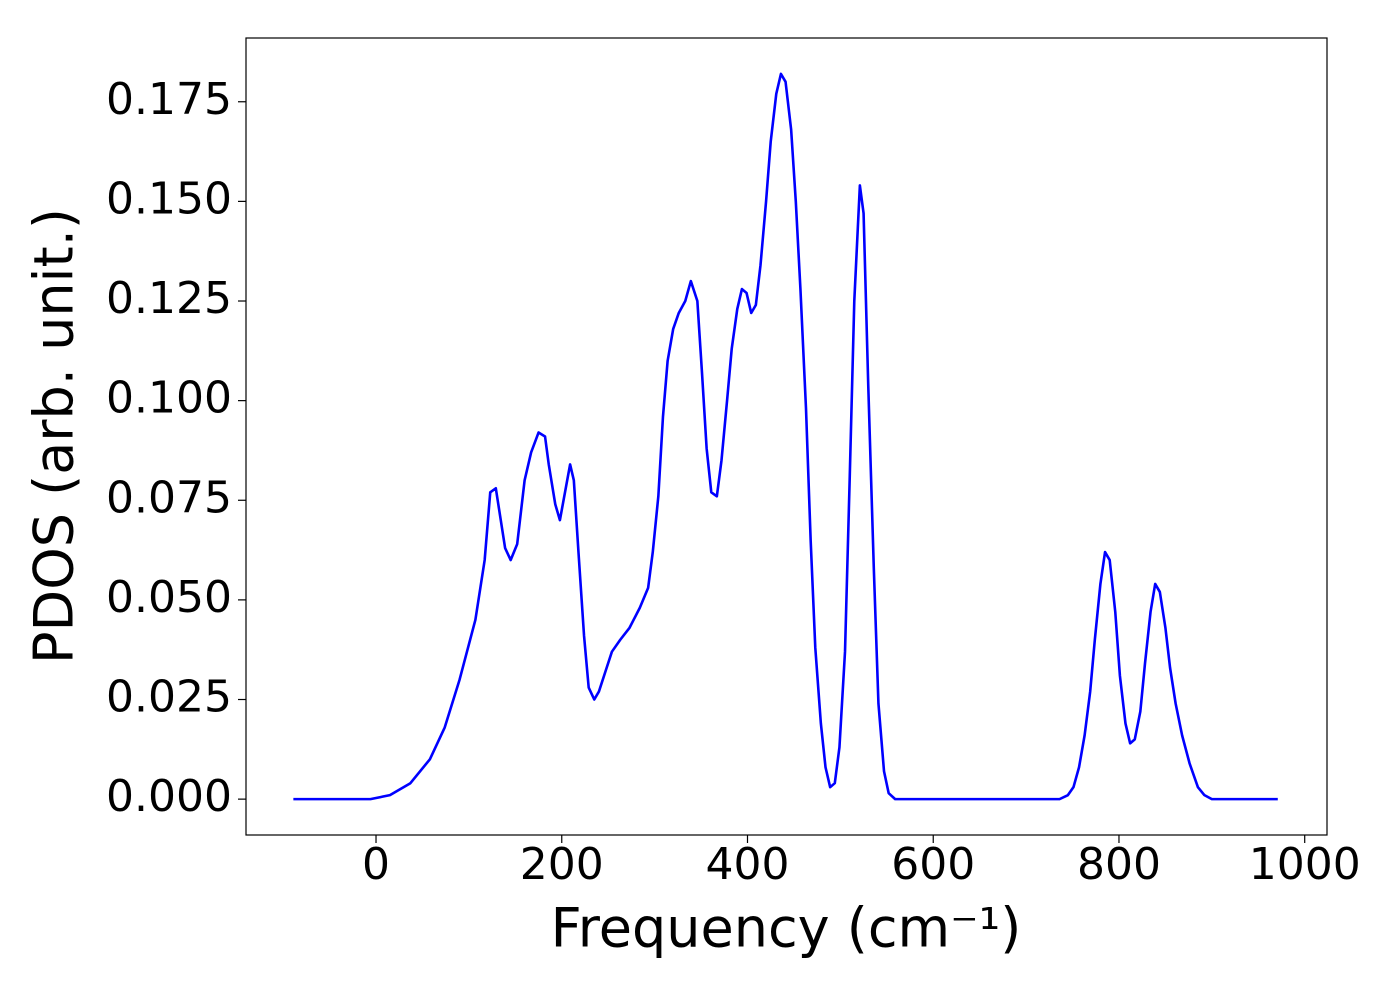 This screenshot has width=1400, height=1004. What do you see at coordinates (562, 864) in the screenshot?
I see `x-tick-label: 200` at bounding box center [562, 864].